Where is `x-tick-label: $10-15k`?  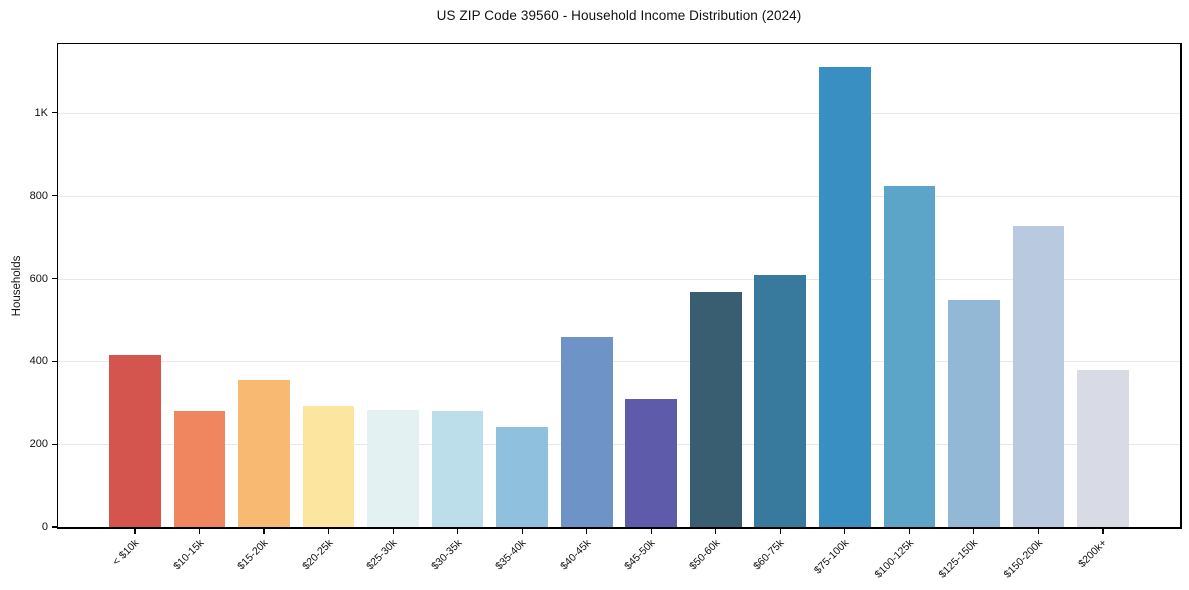
x-tick-label: $10-15k is located at coordinates (188, 555).